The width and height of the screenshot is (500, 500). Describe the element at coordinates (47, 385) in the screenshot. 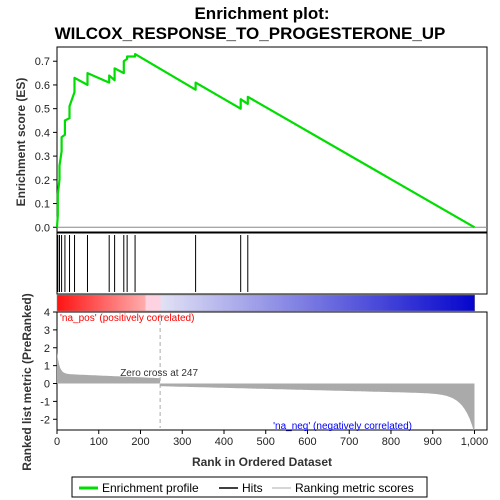

I see `metric-y-tick-label: 0` at that location.